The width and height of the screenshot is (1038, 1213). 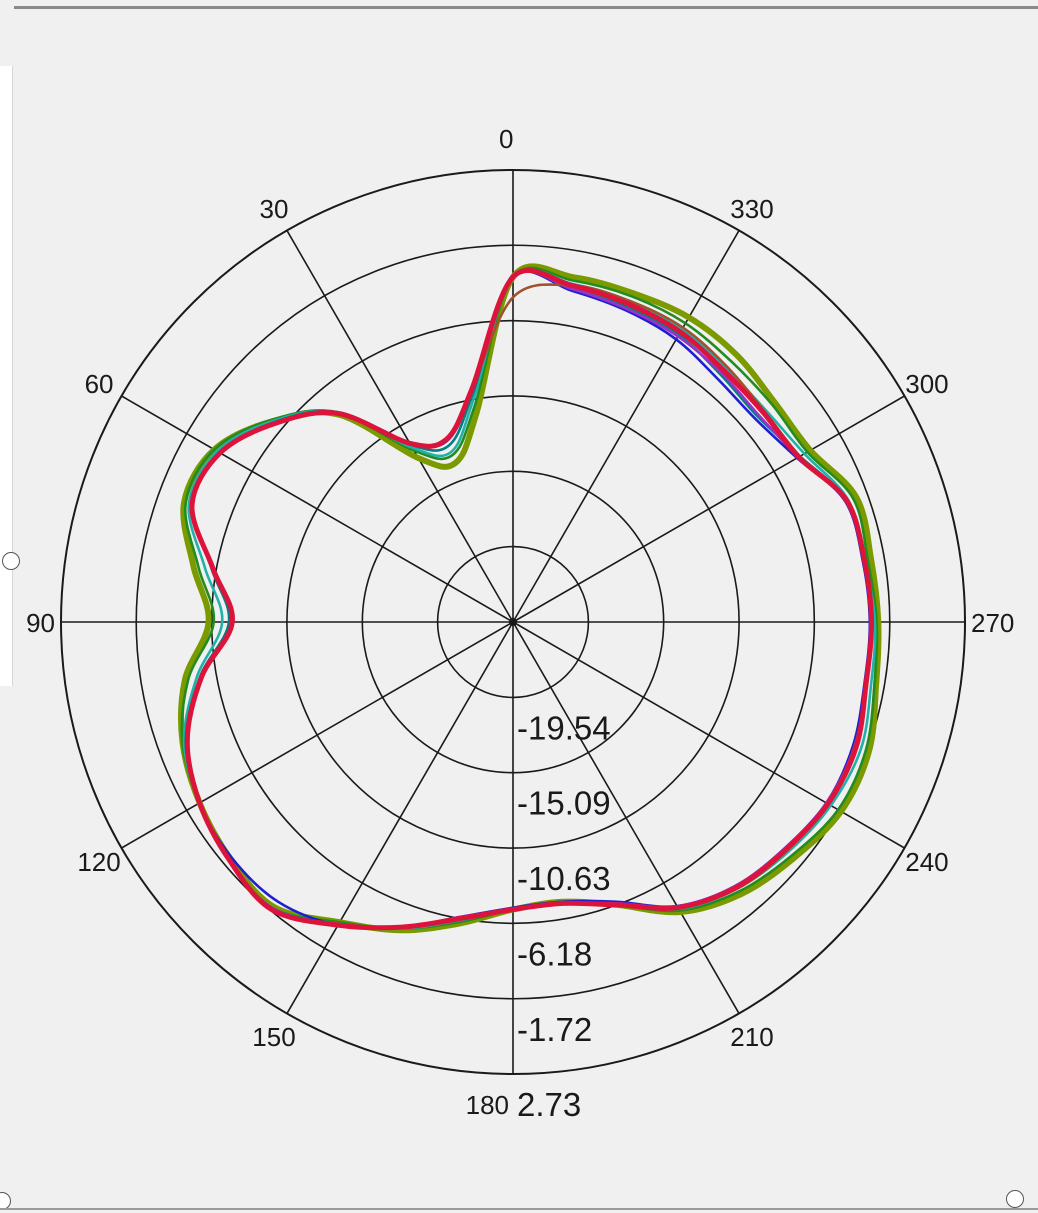 I want to click on angle-label: 180, so click(x=487, y=1105).